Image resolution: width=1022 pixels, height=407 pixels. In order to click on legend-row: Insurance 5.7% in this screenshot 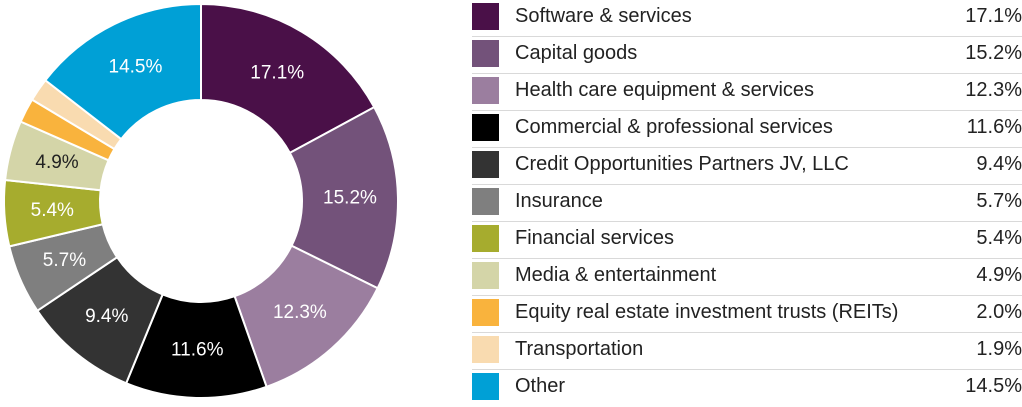, I will do `click(747, 203)`.